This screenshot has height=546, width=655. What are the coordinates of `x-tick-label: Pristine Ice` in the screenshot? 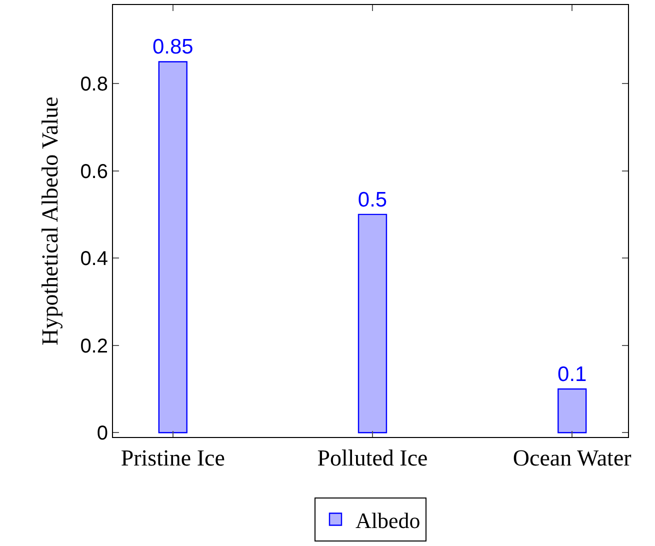 It's located at (172, 458).